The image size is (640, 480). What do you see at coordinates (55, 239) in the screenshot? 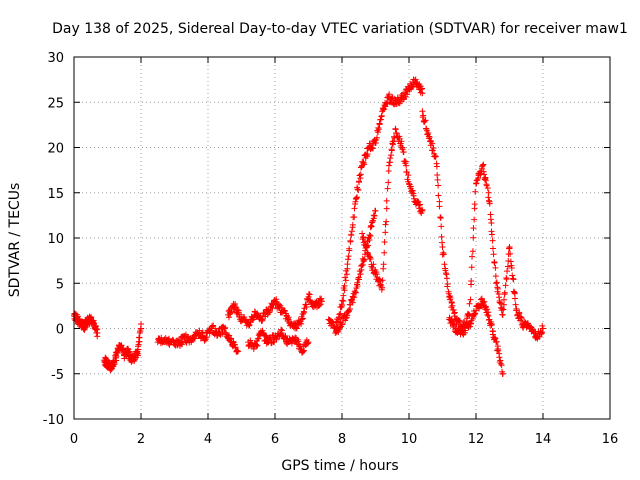
I see `y-tick-label: 10` at bounding box center [55, 239].